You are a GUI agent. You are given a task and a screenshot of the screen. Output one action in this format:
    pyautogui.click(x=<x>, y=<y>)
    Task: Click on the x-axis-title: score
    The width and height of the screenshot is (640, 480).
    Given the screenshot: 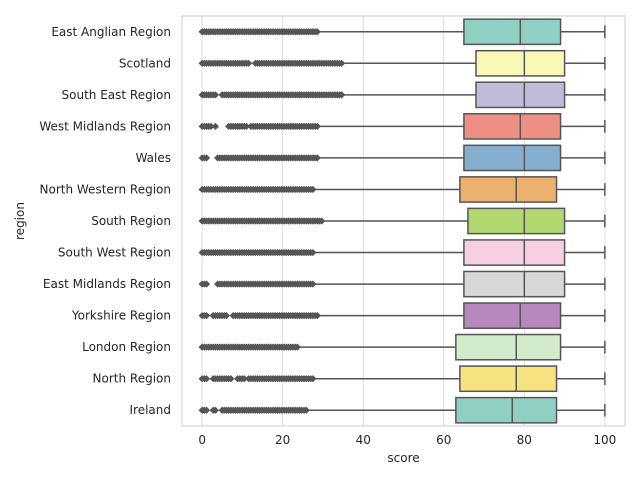 What is the action you would take?
    pyautogui.click(x=403, y=458)
    